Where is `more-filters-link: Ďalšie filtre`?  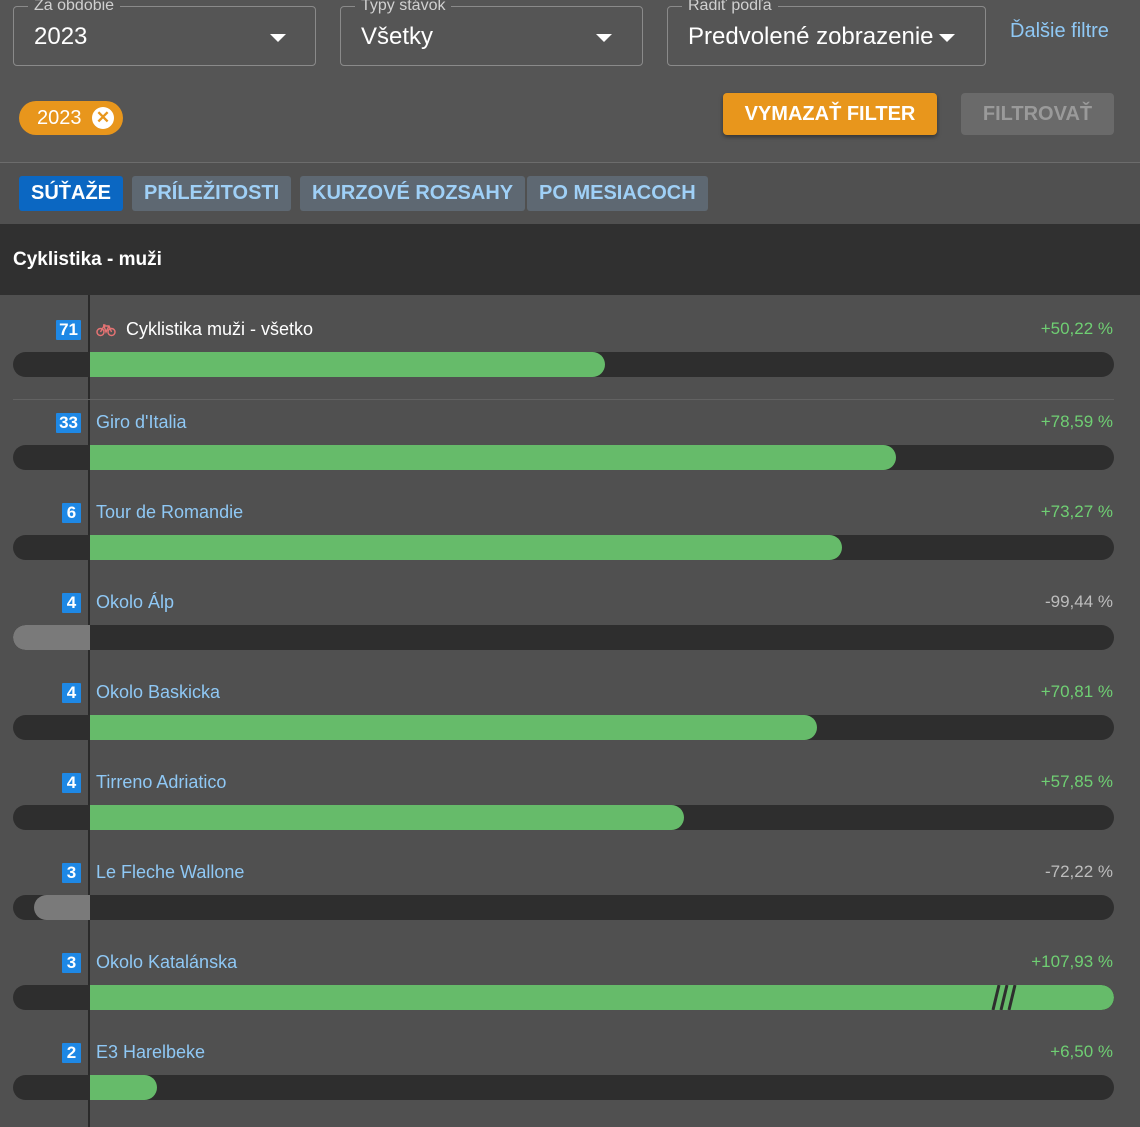 more-filters-link: Ďalšie filtre is located at coordinates (1059, 31).